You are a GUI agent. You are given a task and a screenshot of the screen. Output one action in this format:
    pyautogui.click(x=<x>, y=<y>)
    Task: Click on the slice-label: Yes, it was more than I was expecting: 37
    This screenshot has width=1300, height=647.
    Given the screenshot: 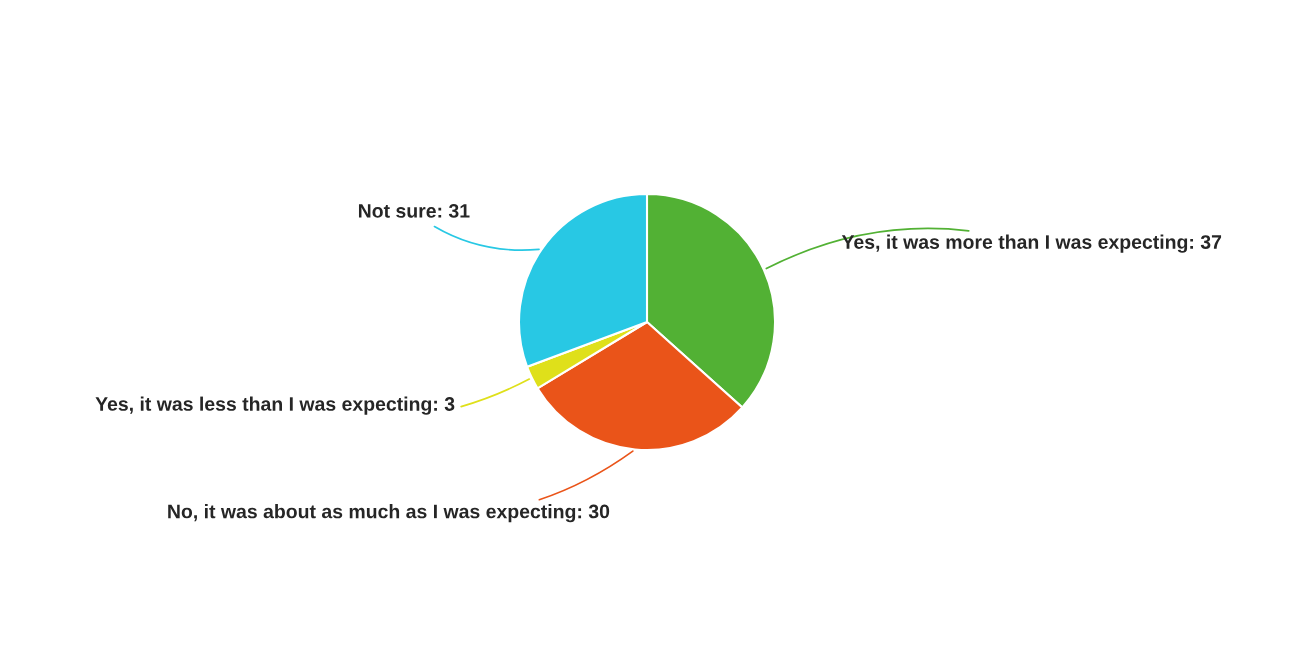 What is the action you would take?
    pyautogui.click(x=1031, y=243)
    